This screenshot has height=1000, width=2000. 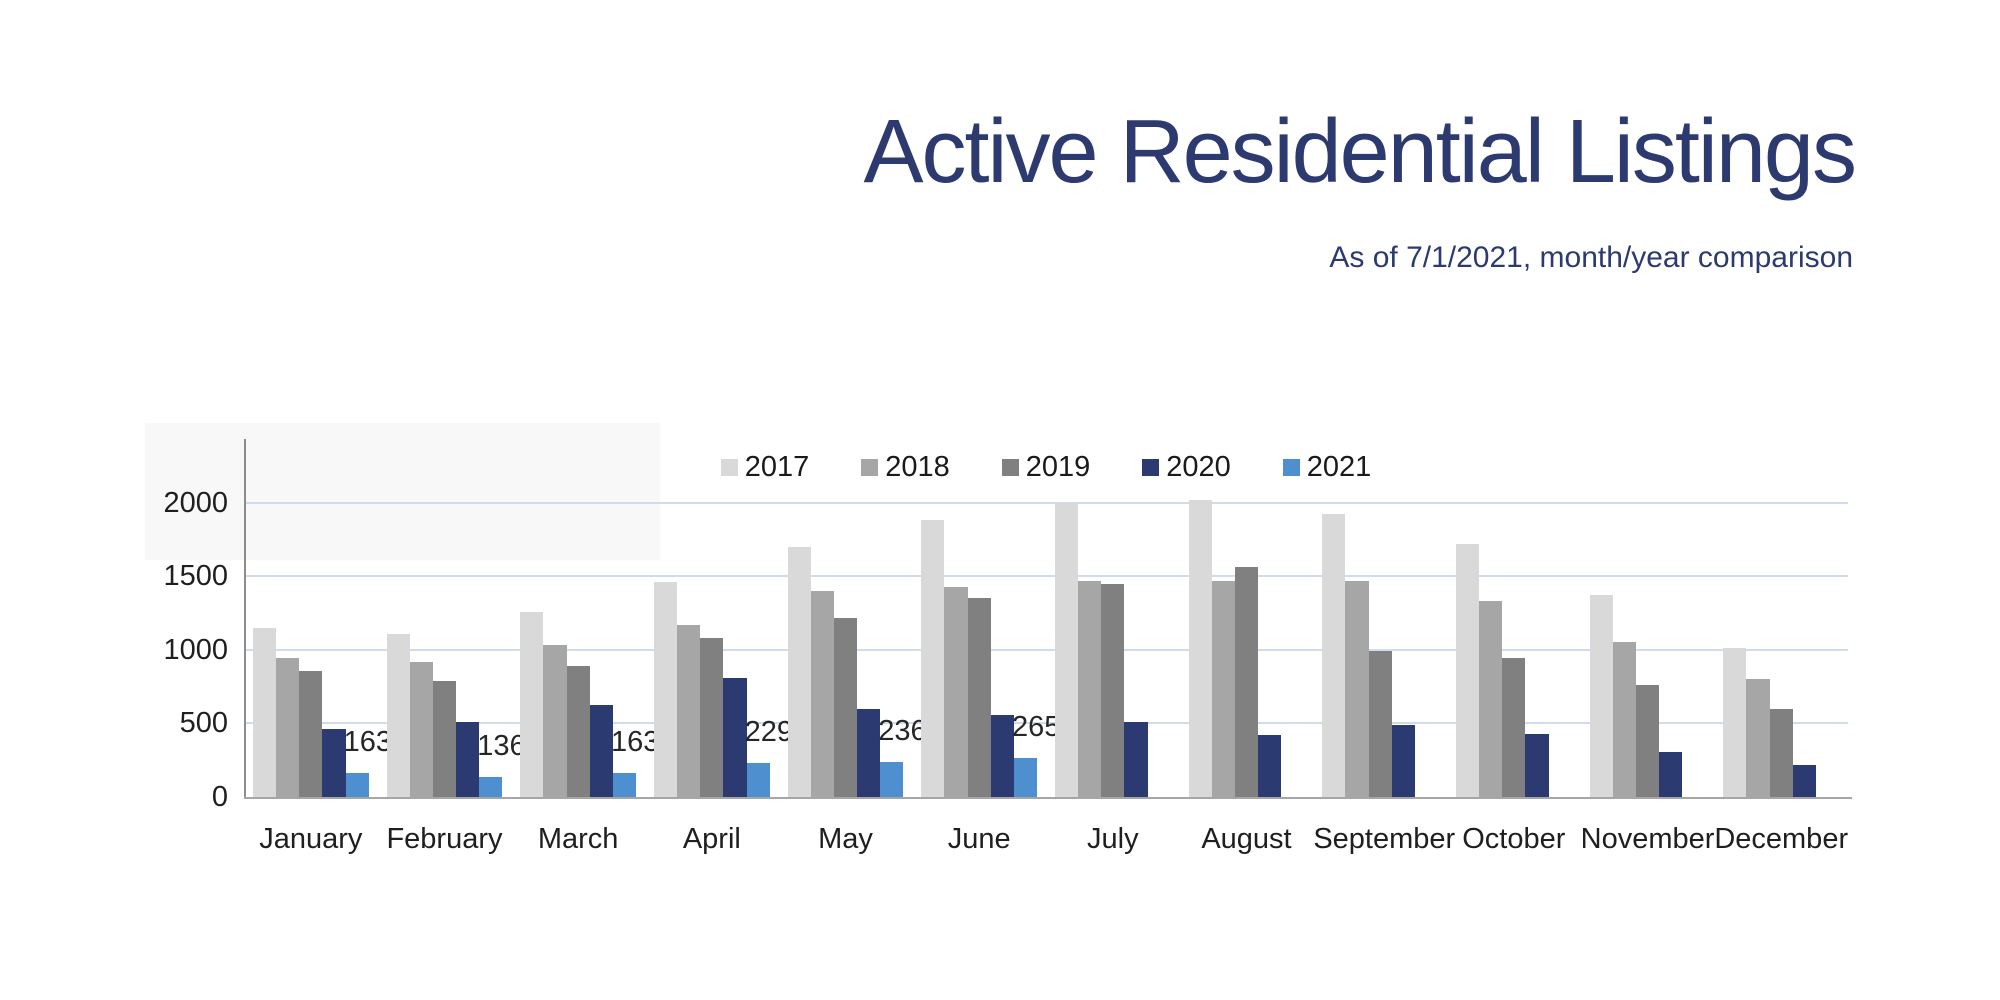 What do you see at coordinates (288, 727) in the screenshot?
I see `bar-2018-january` at bounding box center [288, 727].